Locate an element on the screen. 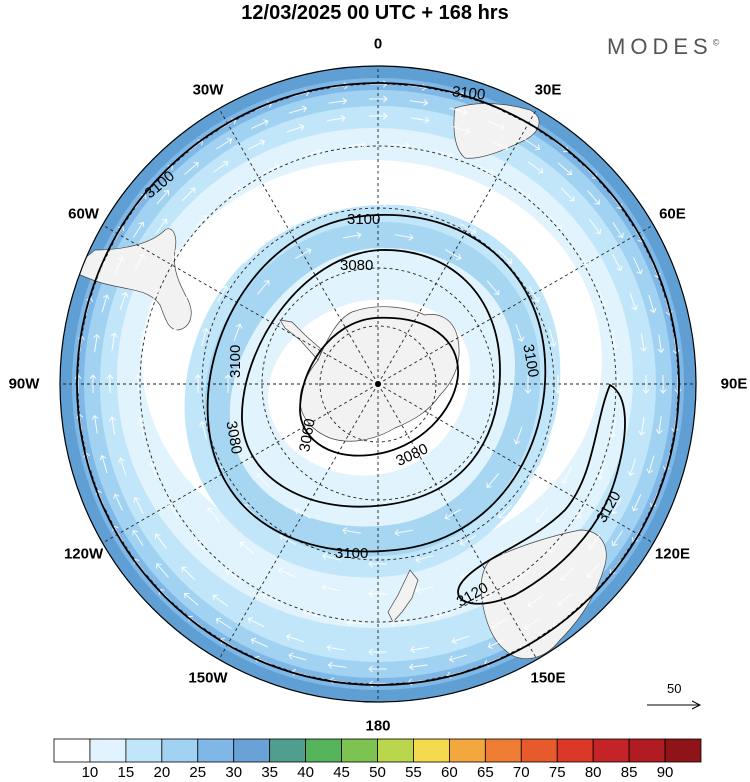 The height and width of the screenshot is (782, 750). longitude-label: 60E is located at coordinates (672, 214).